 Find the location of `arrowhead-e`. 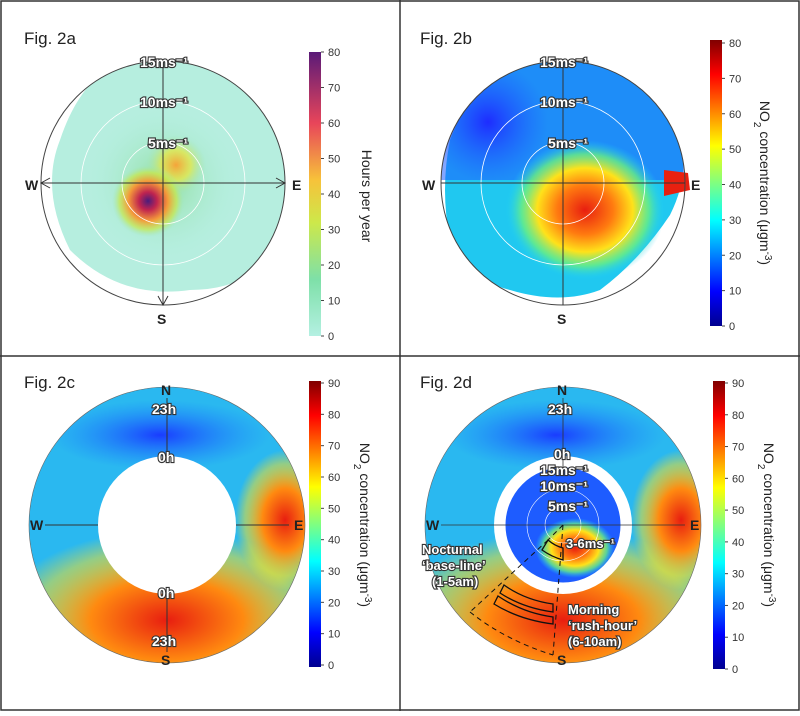

arrowhead-e is located at coordinates (281, 183).